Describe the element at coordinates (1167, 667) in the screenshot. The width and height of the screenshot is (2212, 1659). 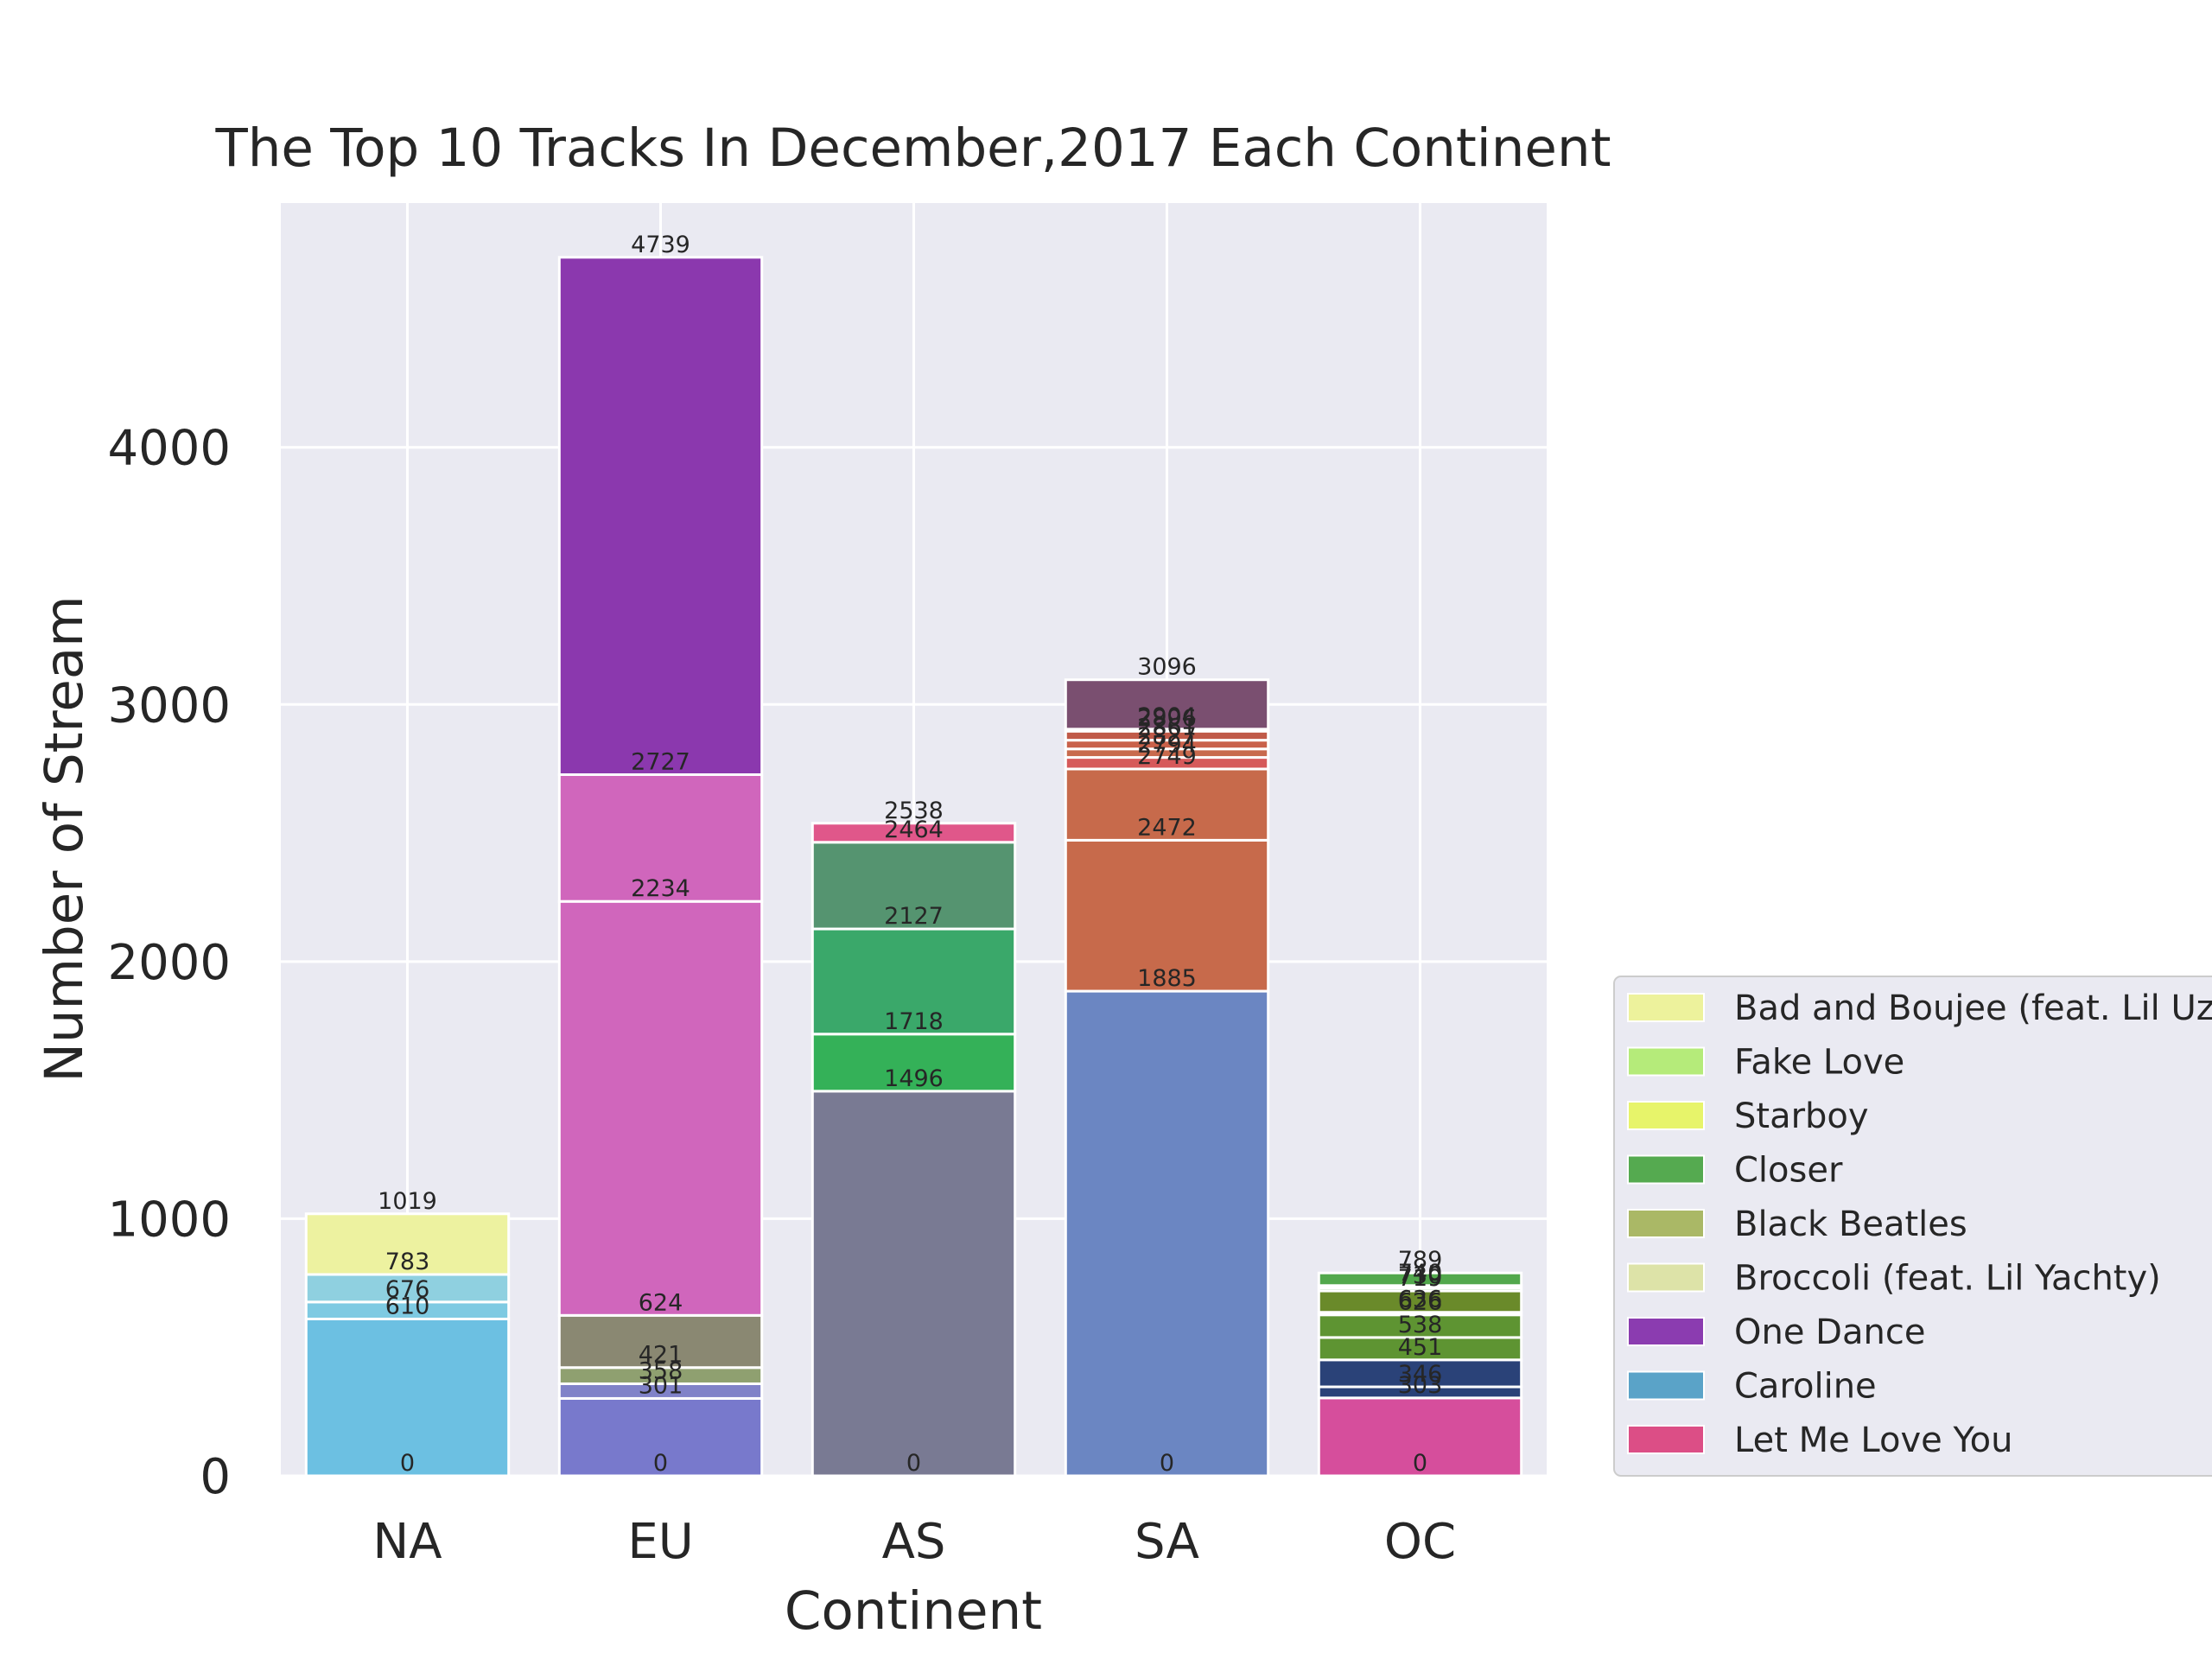
I see `bar-value-label: 3096` at that location.